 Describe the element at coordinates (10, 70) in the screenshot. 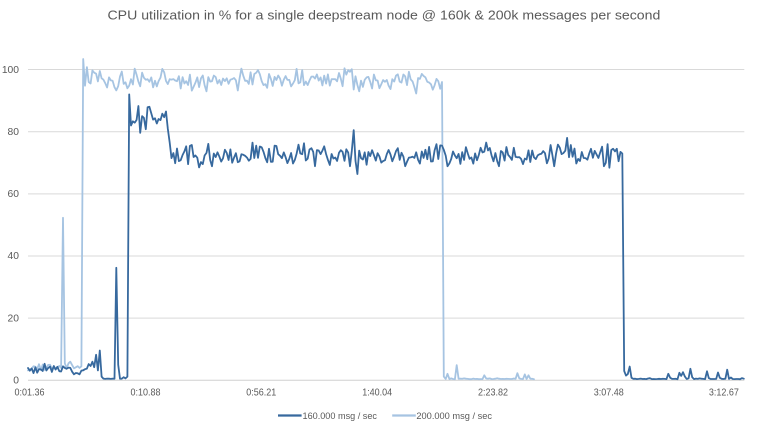

I see `svg-text: 100` at that location.